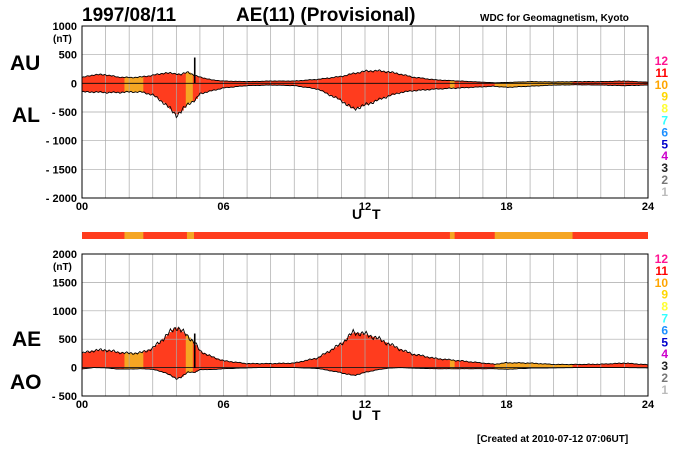 The width and height of the screenshot is (700, 450). I want to click on source-label: WDC for Geomagnetism, Kyoto, so click(554, 18).